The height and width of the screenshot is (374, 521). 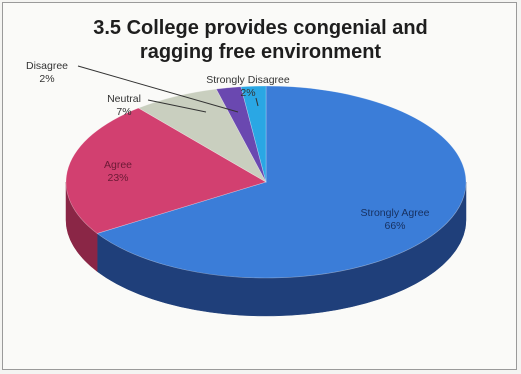 I want to click on data-value-agree: 23%, so click(x=117, y=178).